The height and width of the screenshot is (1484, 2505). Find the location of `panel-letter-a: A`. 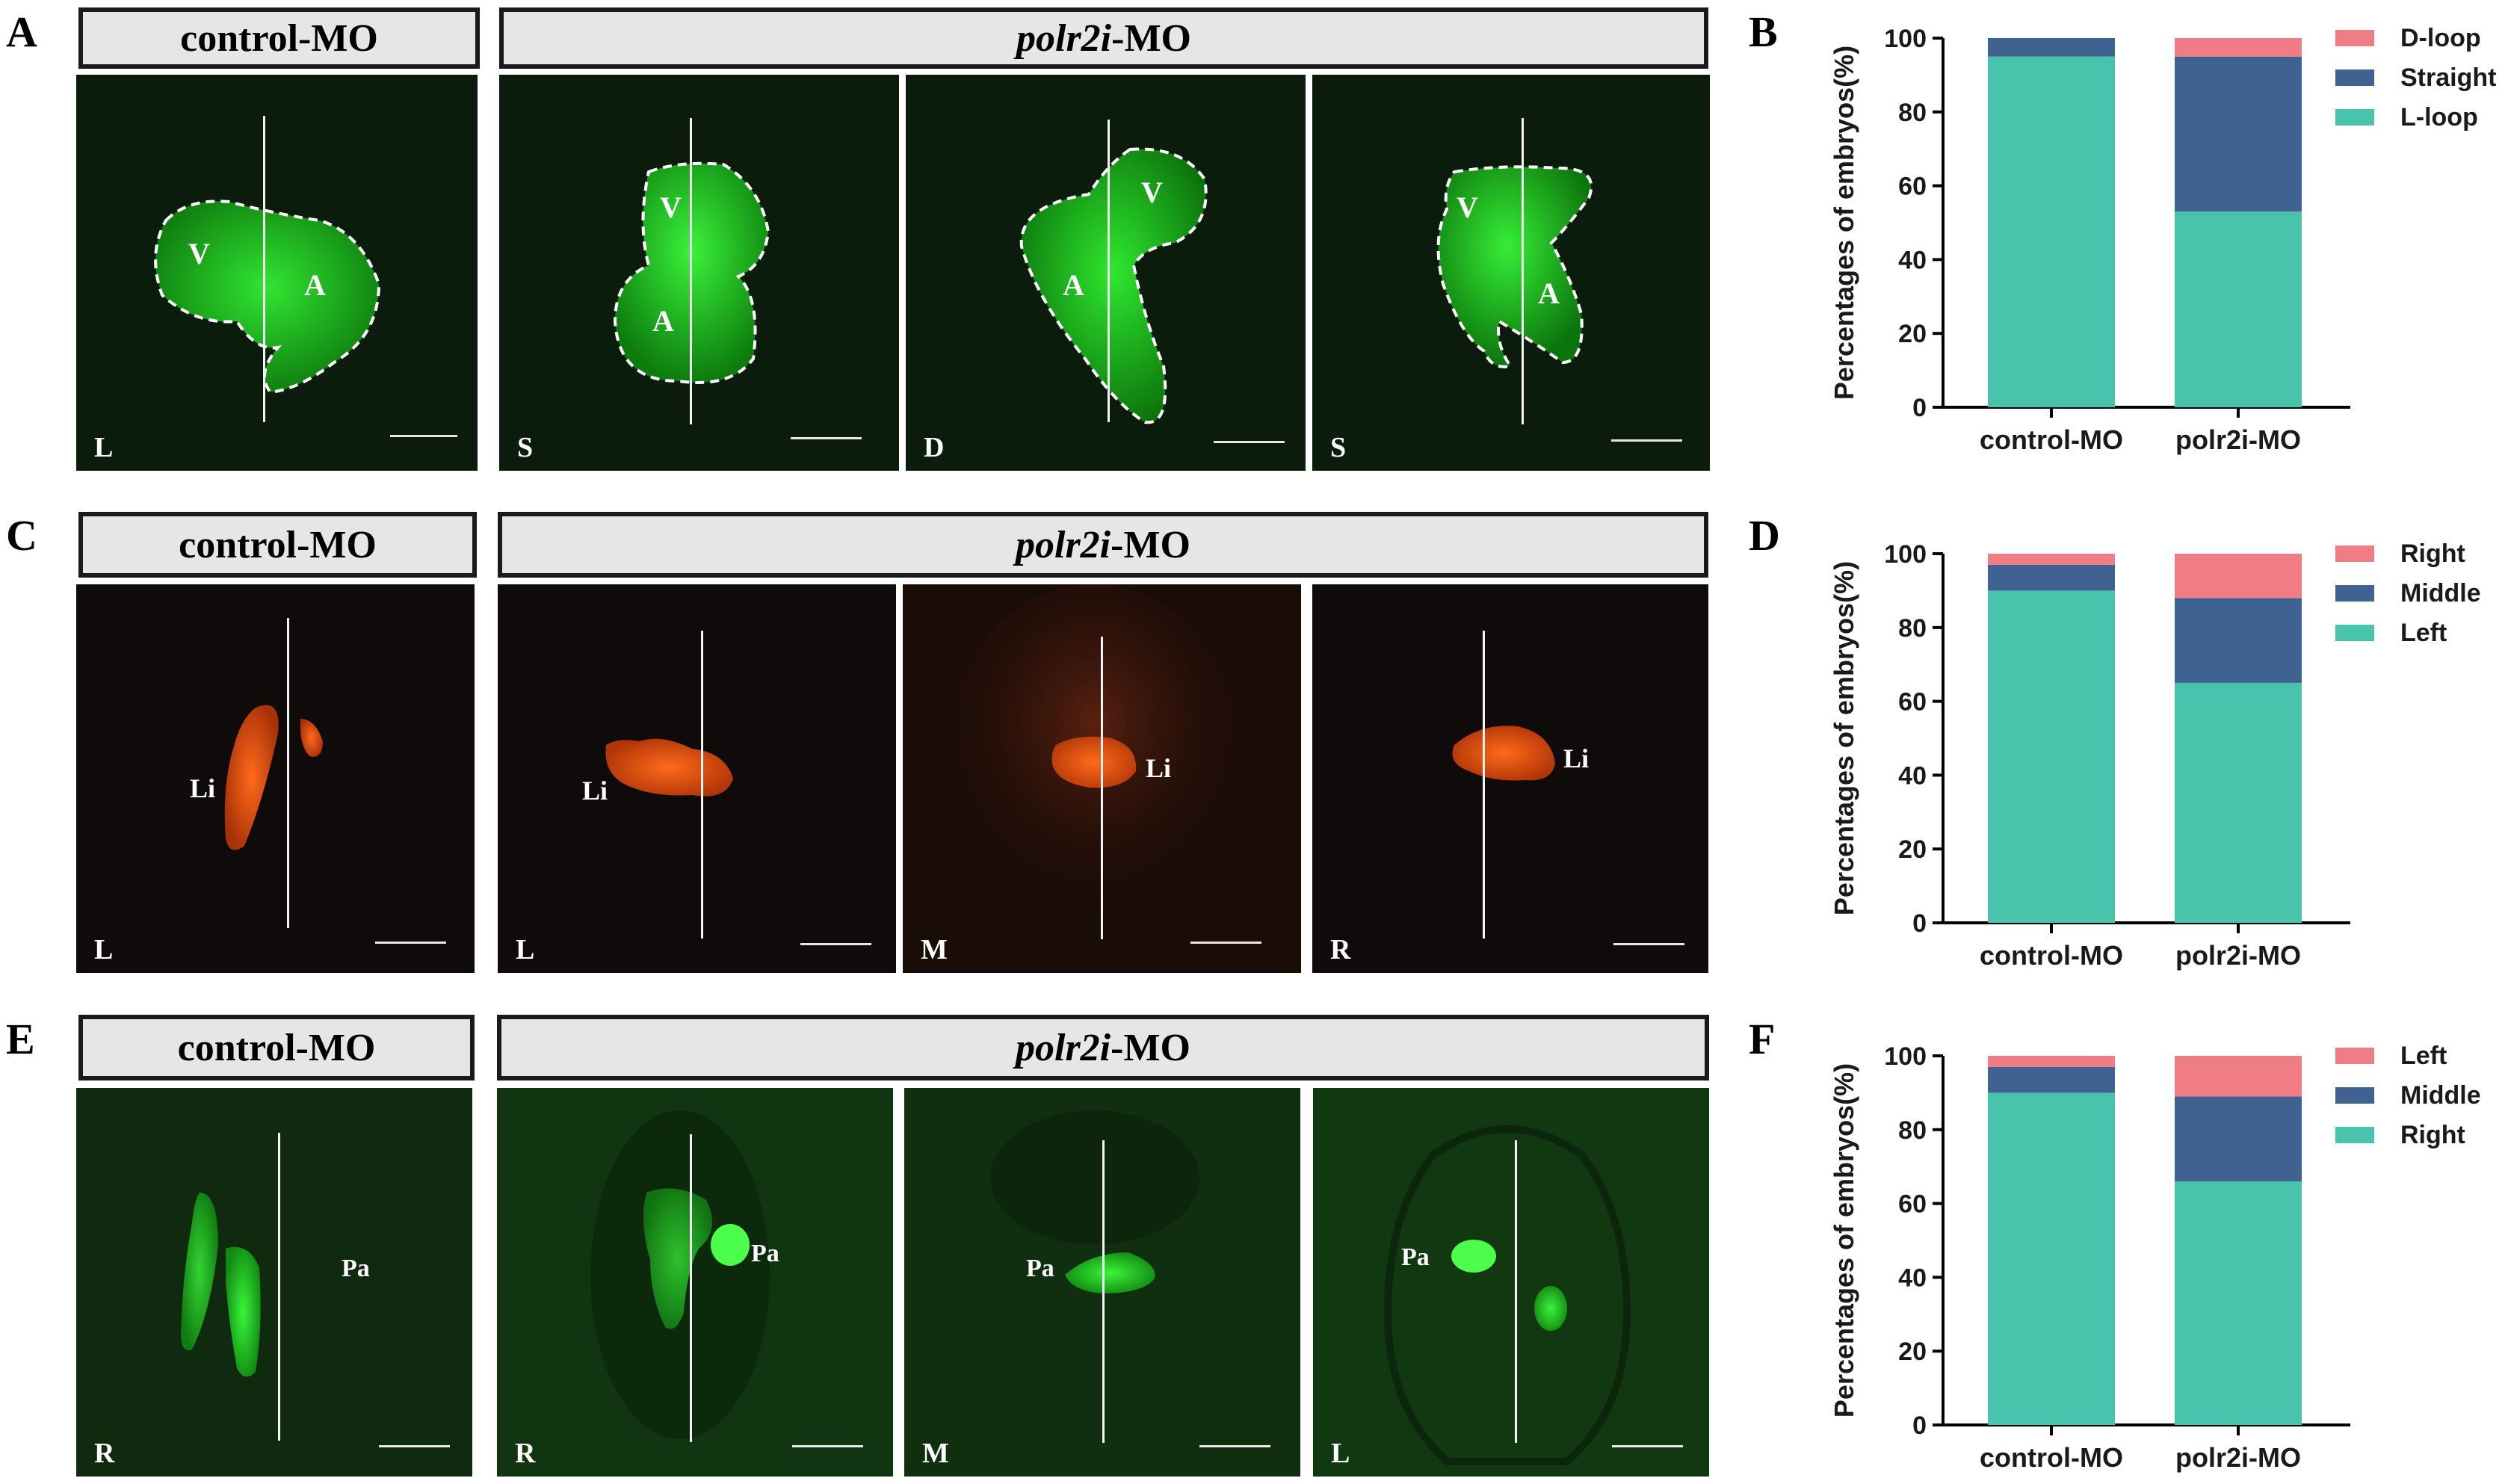

panel-letter-a: A is located at coordinates (21, 32).